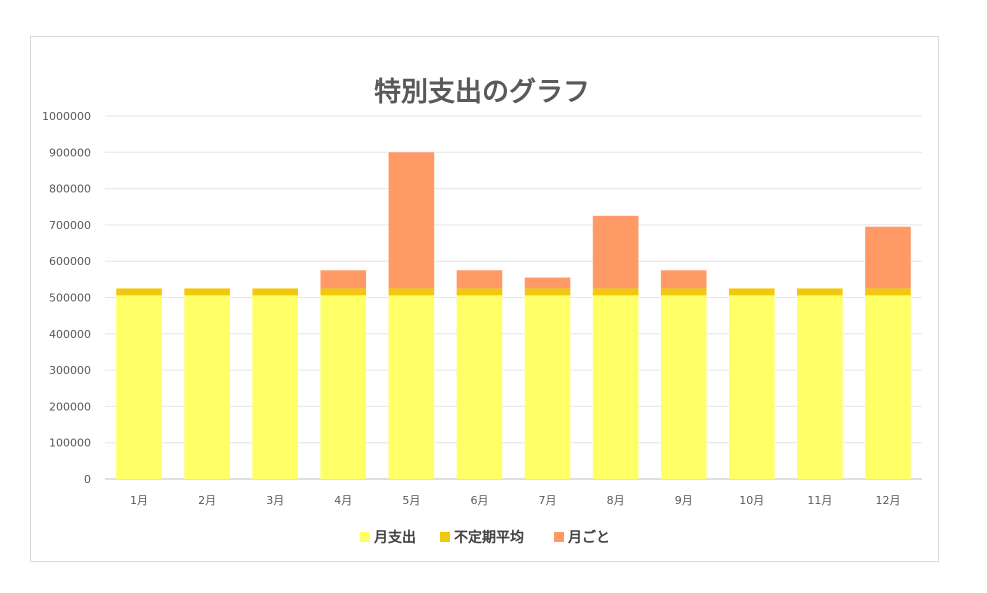 This screenshot has width=987, height=593. Describe the element at coordinates (515, 500) in the screenshot. I see `x-axis-ticks: 1月 2月 3月 4月 5月 6月 7月 8月 9月 10月 11月 12月` at that location.